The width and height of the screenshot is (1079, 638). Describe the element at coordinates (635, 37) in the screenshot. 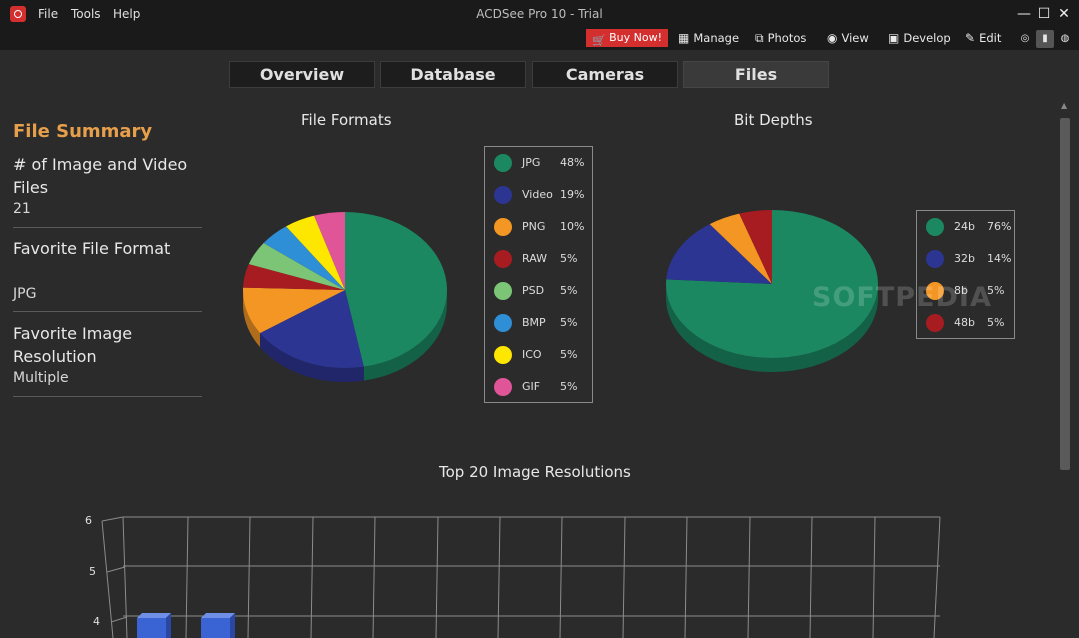

I see `buy-now-label: Buy Now!` at that location.